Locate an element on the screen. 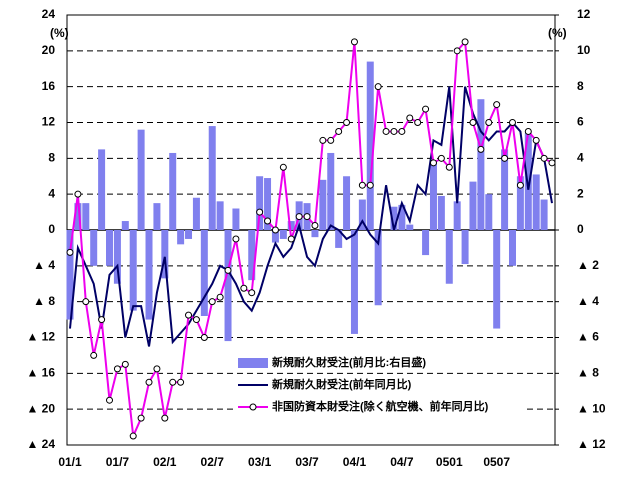 Image resolution: width=625 pixels, height=478 pixels. y2-tick-label: ▲ 4 is located at coordinates (588, 301).